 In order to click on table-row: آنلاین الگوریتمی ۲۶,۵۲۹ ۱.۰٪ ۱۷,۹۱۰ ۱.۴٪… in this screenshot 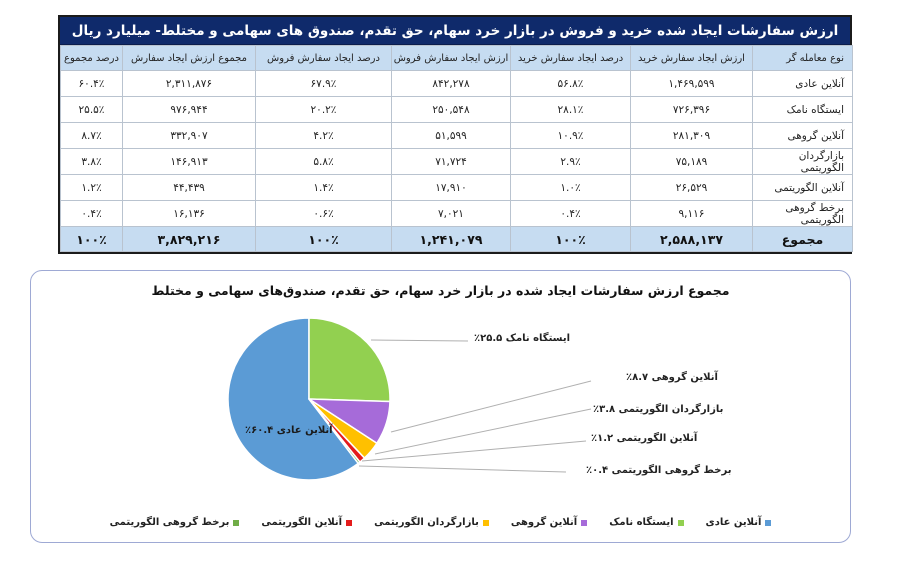, I will do `click(456, 187)`.